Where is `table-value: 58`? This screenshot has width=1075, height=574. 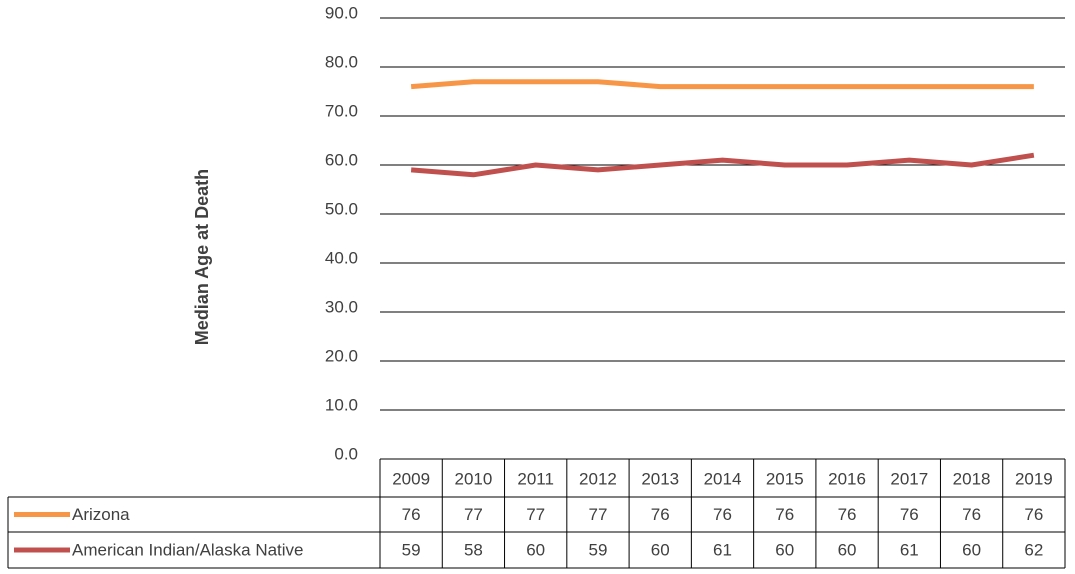
table-value: 58 is located at coordinates (473, 549).